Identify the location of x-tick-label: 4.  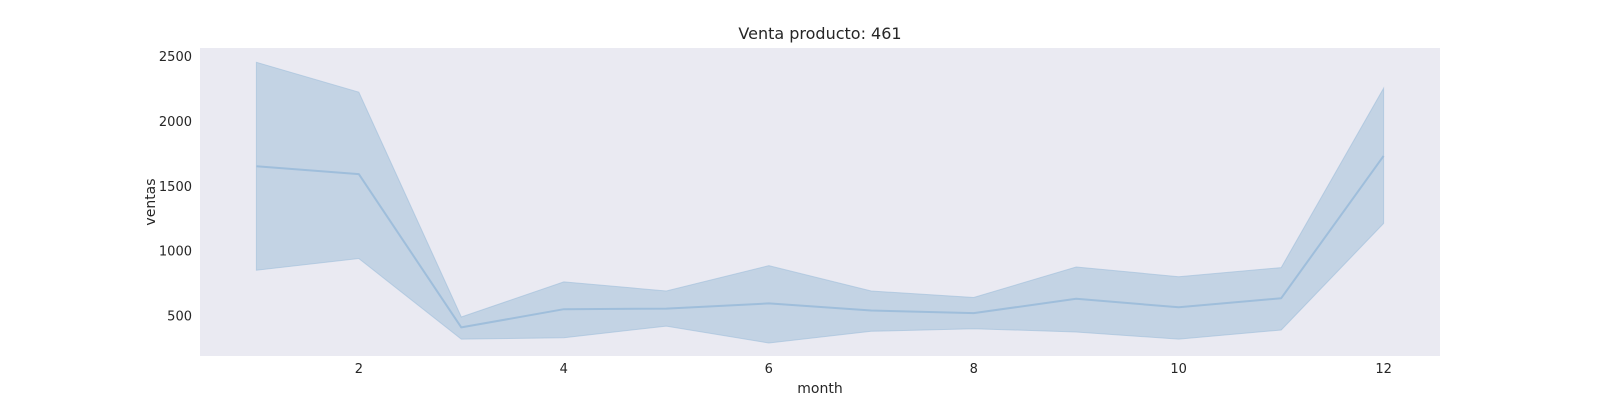
(564, 369).